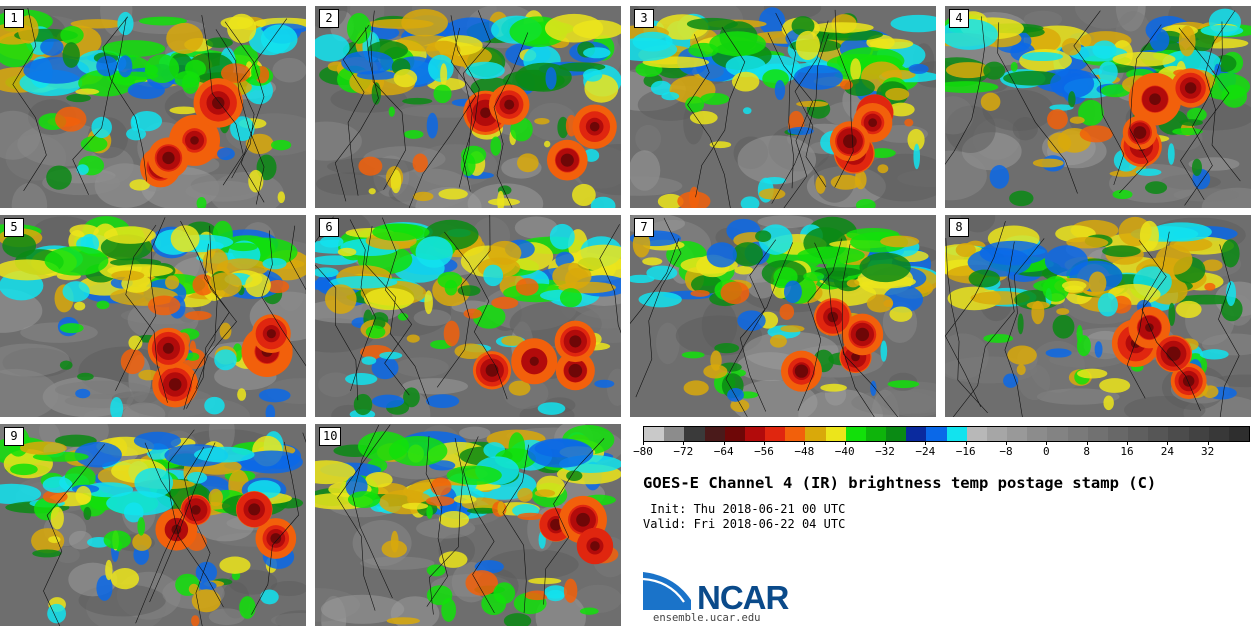 The image size is (1260, 627). I want to click on stamp-panel-5: 5, so click(153, 316).